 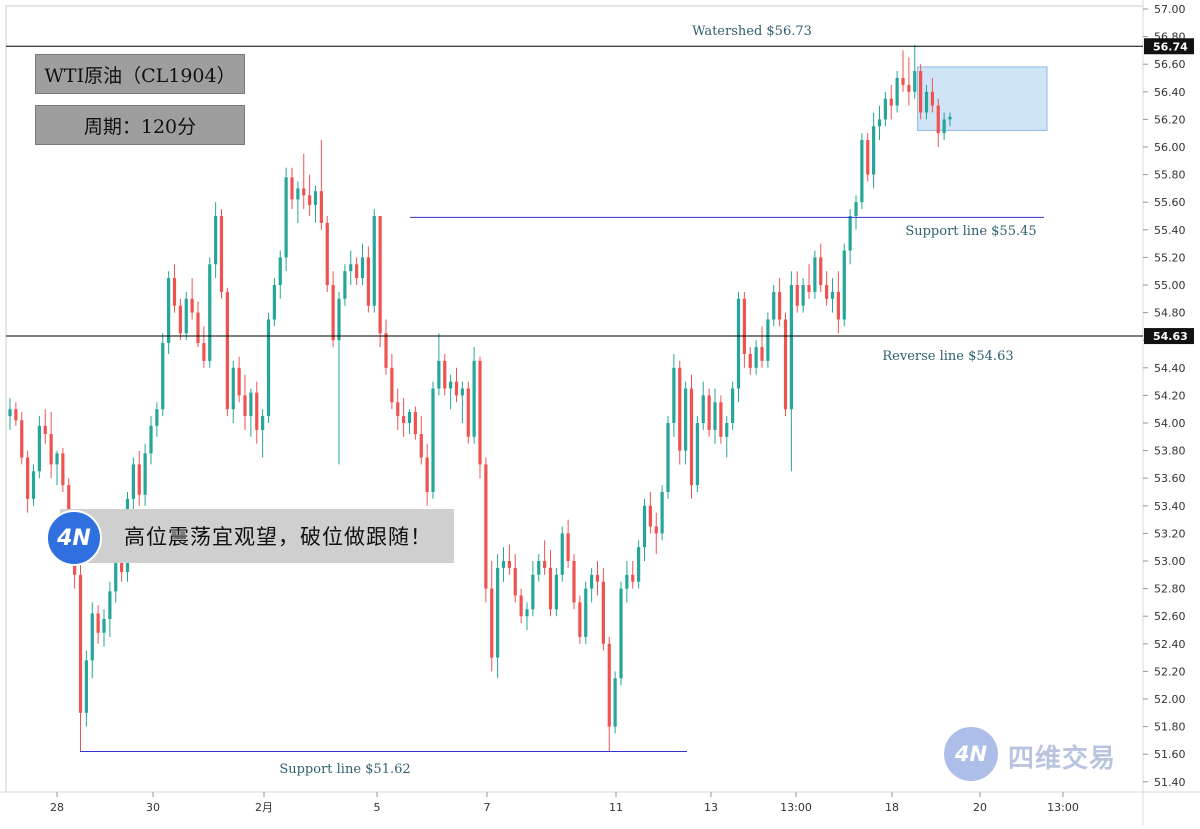 What do you see at coordinates (1170, 671) in the screenshot?
I see `y-tick-label: 52.20` at bounding box center [1170, 671].